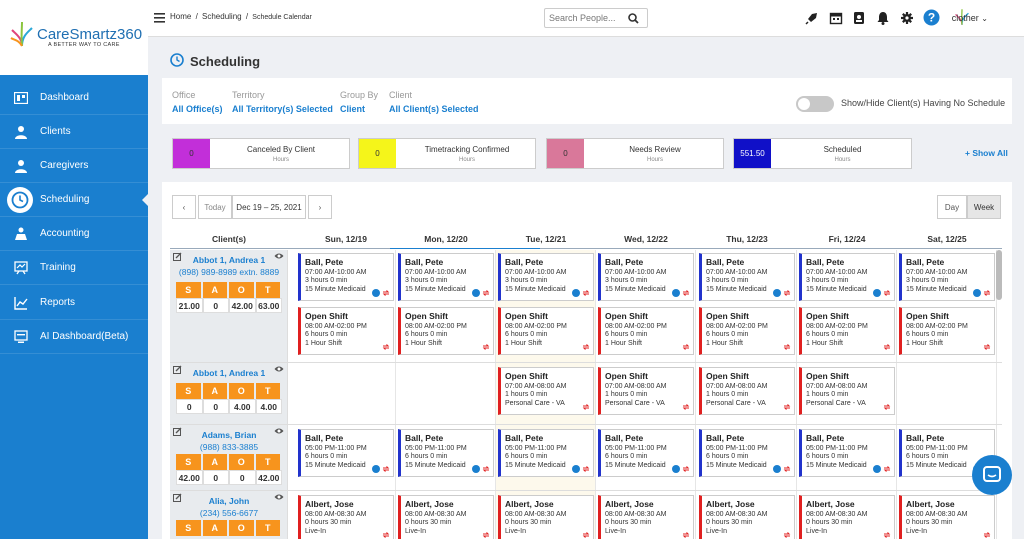 This screenshot has height=539, width=1024. What do you see at coordinates (883, 18) in the screenshot?
I see `bell-icon` at bounding box center [883, 18].